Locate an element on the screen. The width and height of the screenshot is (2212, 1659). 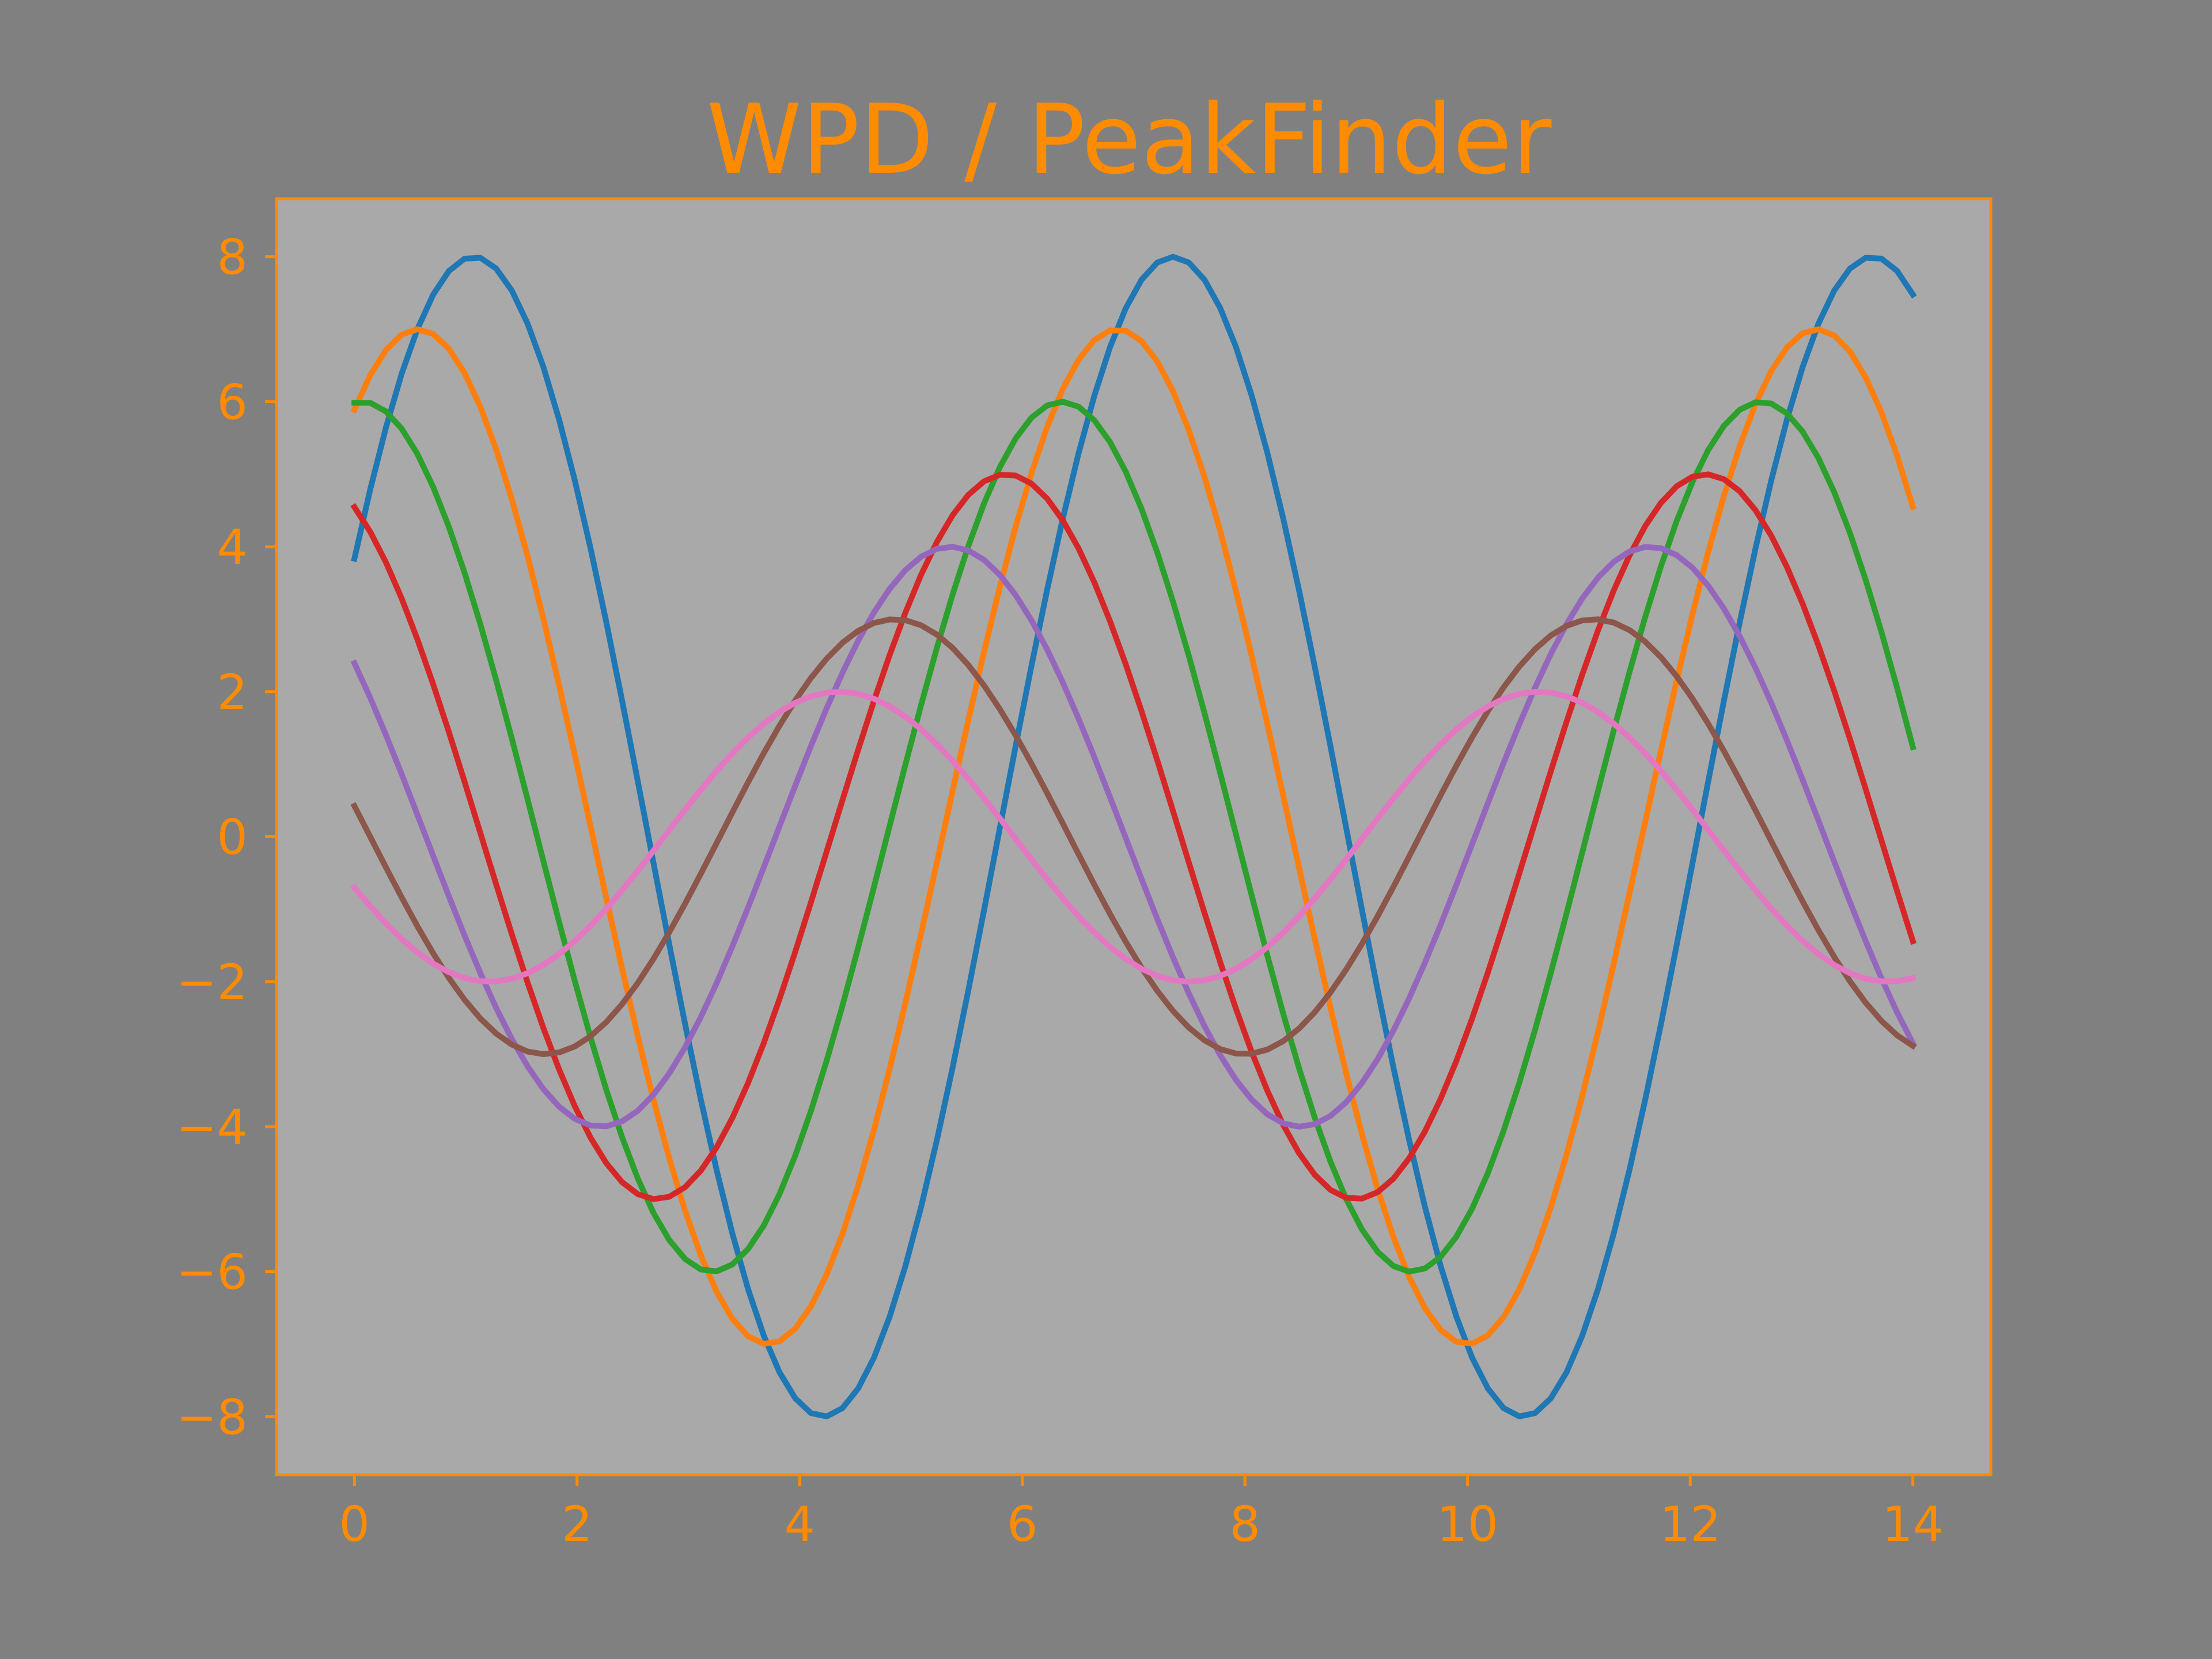
x-tick-label: 0 is located at coordinates (354, 1524).